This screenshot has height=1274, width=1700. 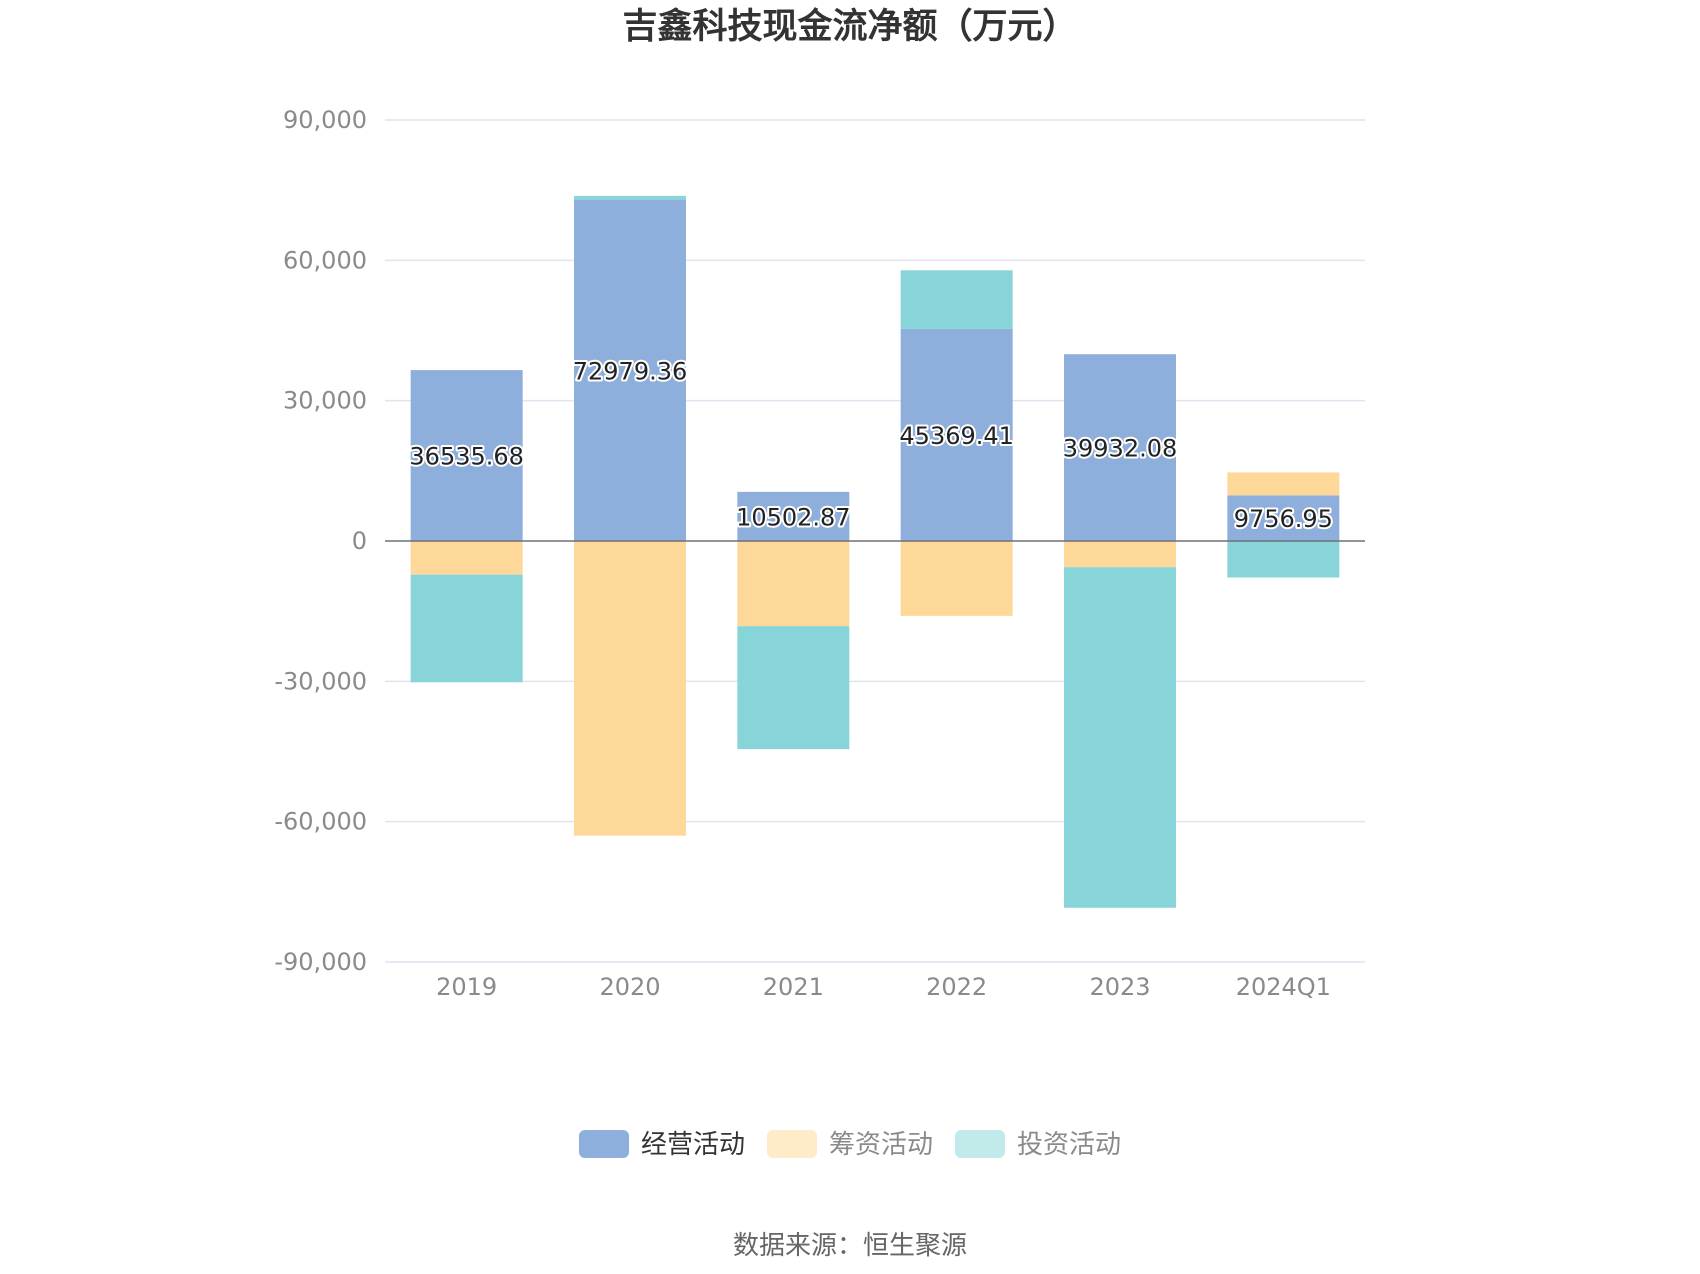 I want to click on data-label: 72979.36, so click(x=630, y=371).